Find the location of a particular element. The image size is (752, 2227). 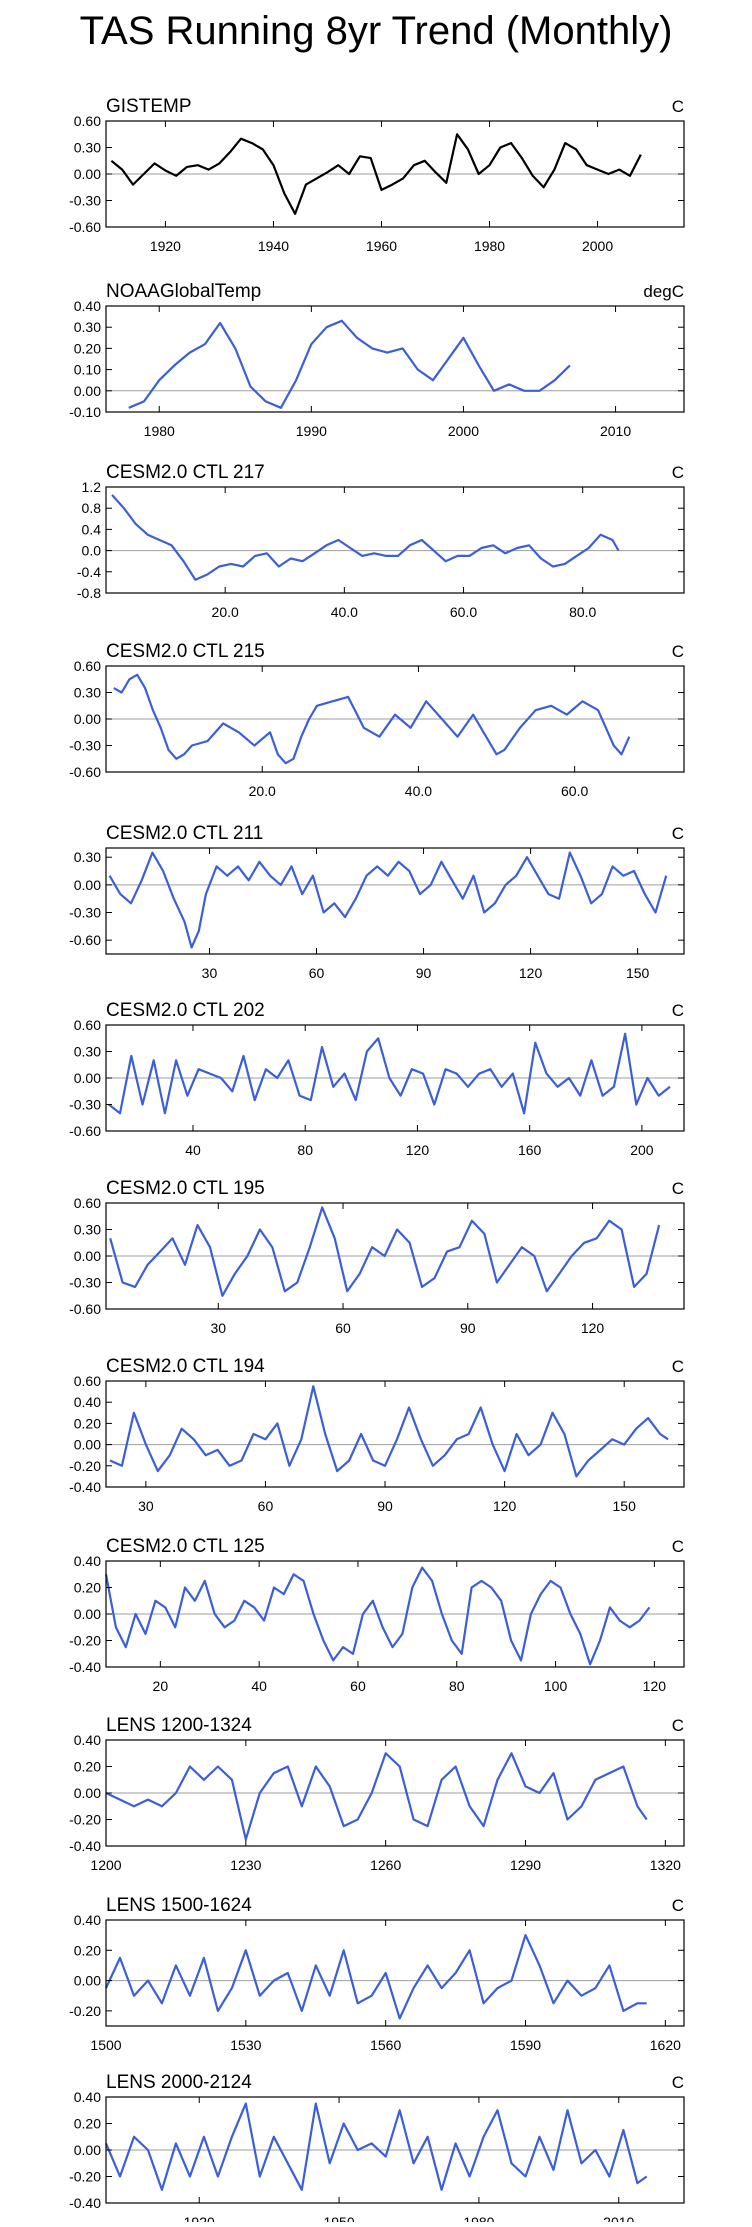

y-tick-label: -0.10 is located at coordinates (85, 412).